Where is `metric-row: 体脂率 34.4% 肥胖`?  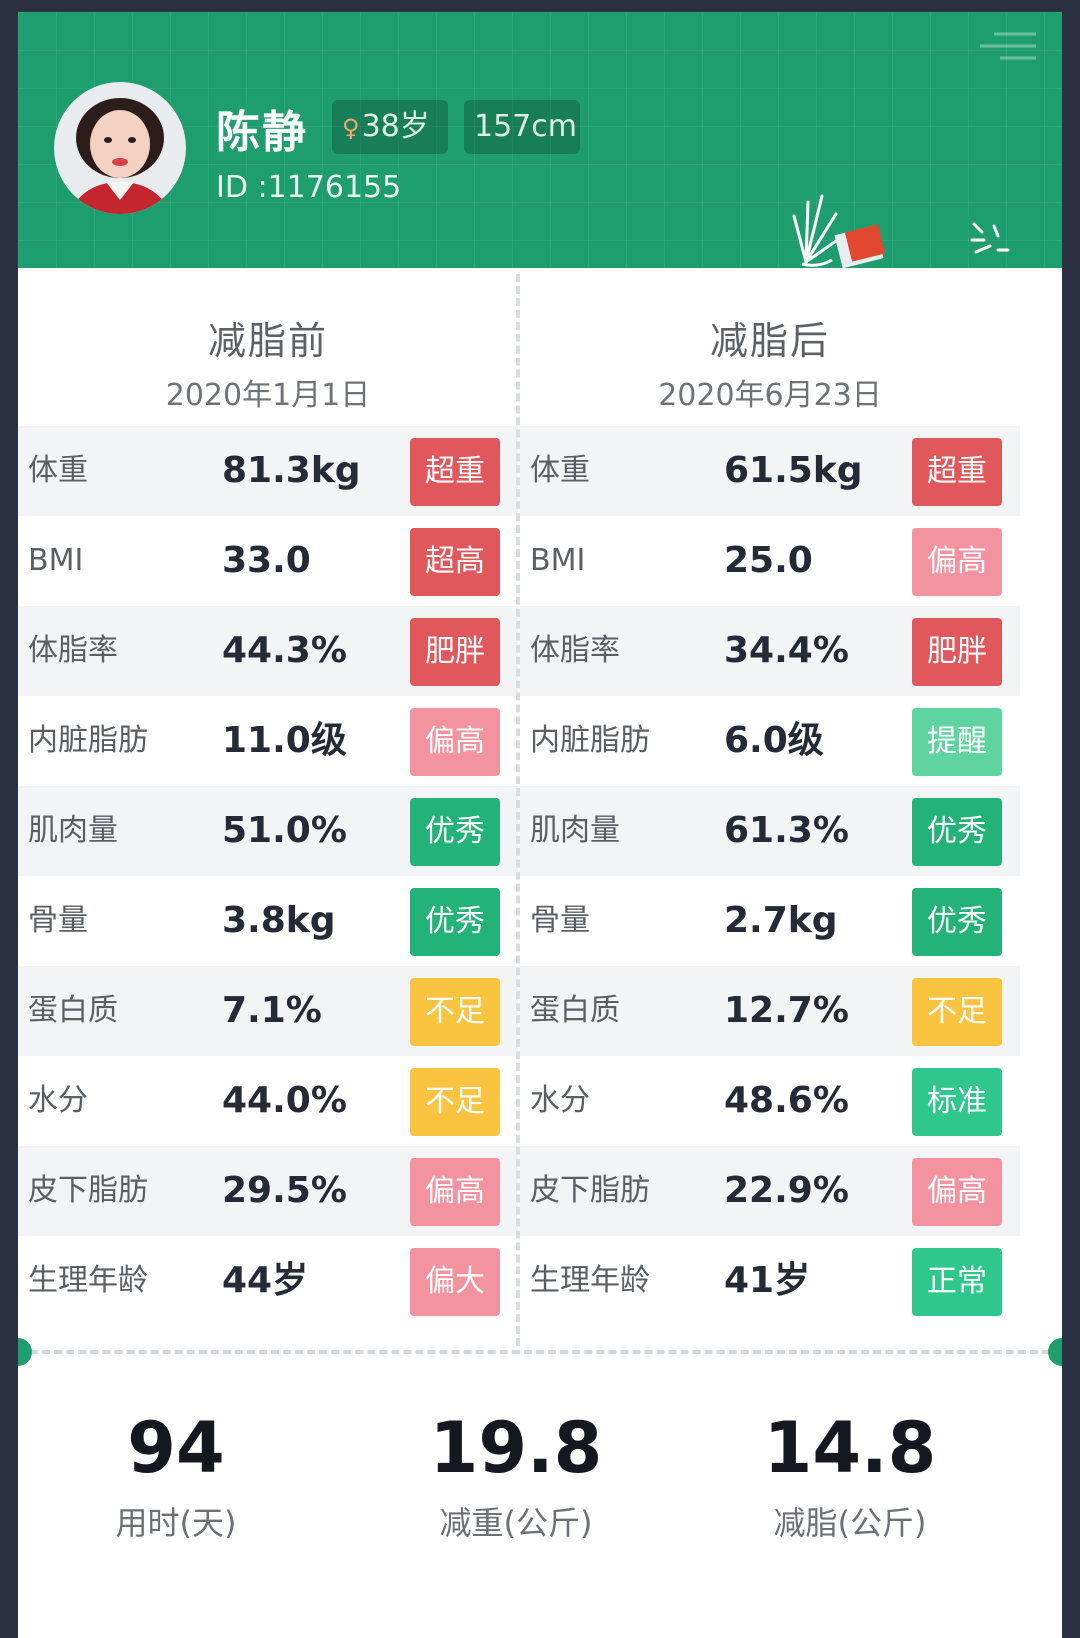
metric-row: 体脂率 34.4% 肥胖 is located at coordinates (770, 651).